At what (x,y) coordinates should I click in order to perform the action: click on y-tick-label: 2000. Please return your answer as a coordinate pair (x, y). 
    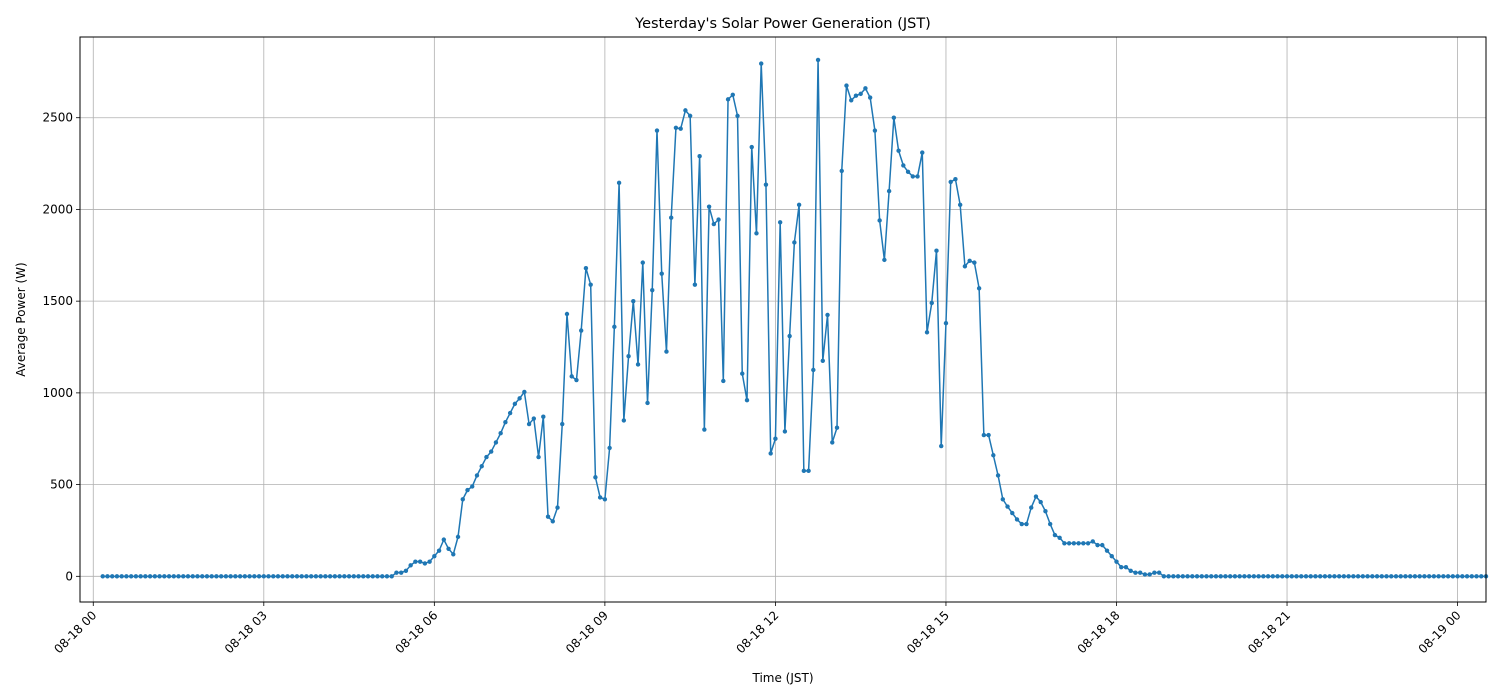
    Looking at the image, I should click on (57, 209).